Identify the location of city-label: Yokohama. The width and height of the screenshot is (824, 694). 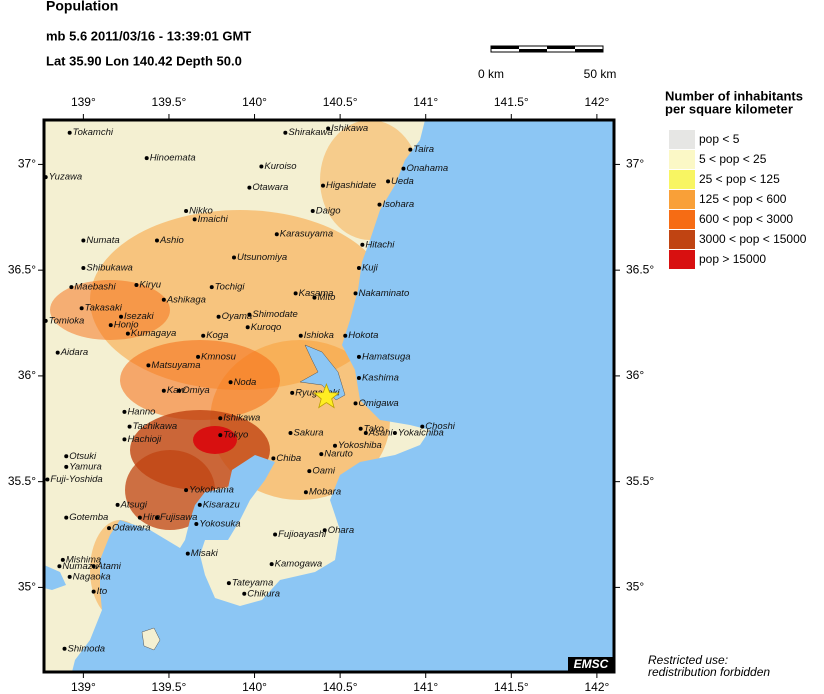
(211, 490).